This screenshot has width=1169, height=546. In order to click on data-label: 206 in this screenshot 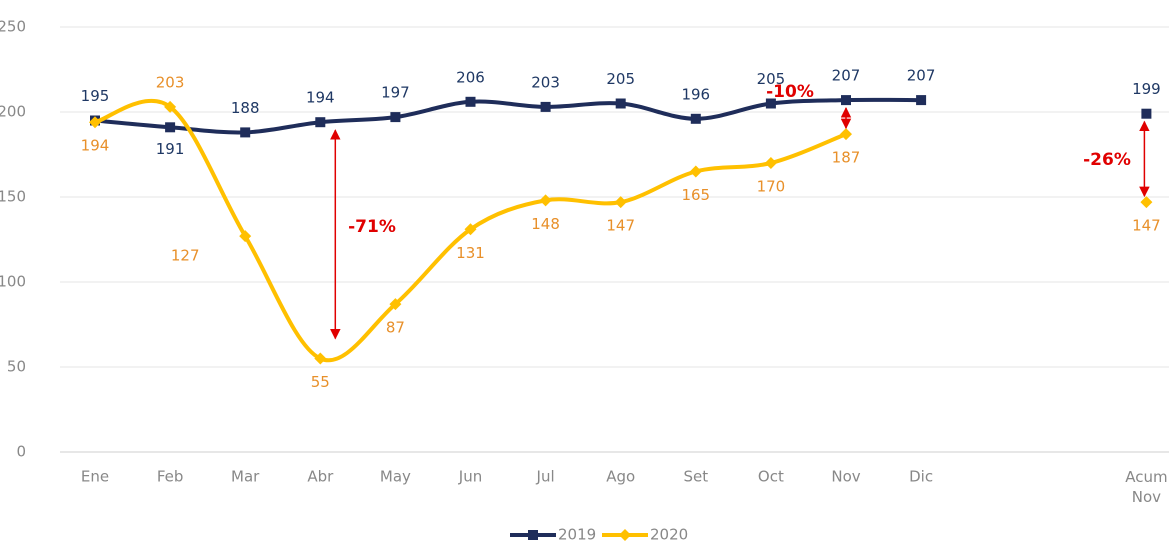, I will do `click(470, 77)`.